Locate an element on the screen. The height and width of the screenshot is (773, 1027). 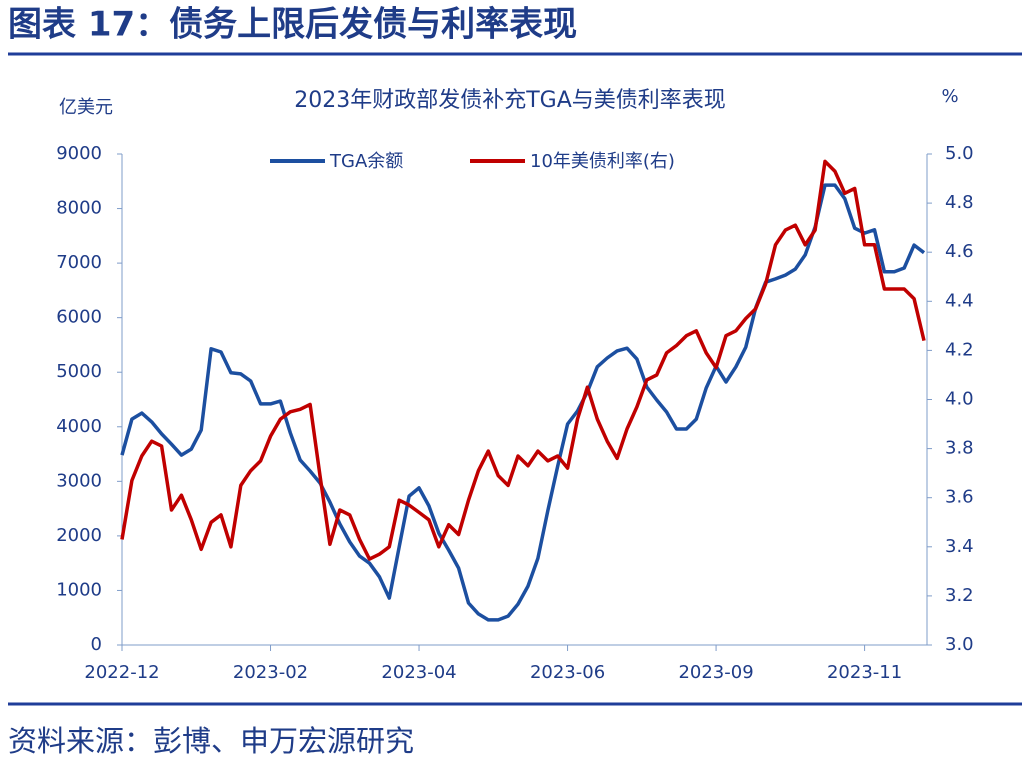
y-tick-label: 8000 is located at coordinates (79, 208).